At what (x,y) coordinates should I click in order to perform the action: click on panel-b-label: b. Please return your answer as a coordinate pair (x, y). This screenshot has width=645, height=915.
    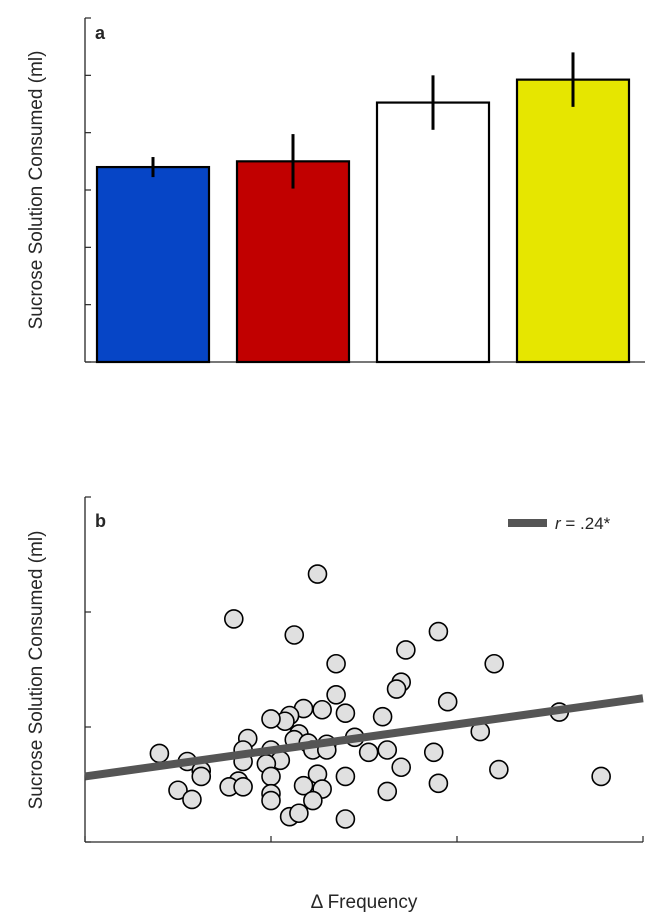
    Looking at the image, I should click on (100, 521).